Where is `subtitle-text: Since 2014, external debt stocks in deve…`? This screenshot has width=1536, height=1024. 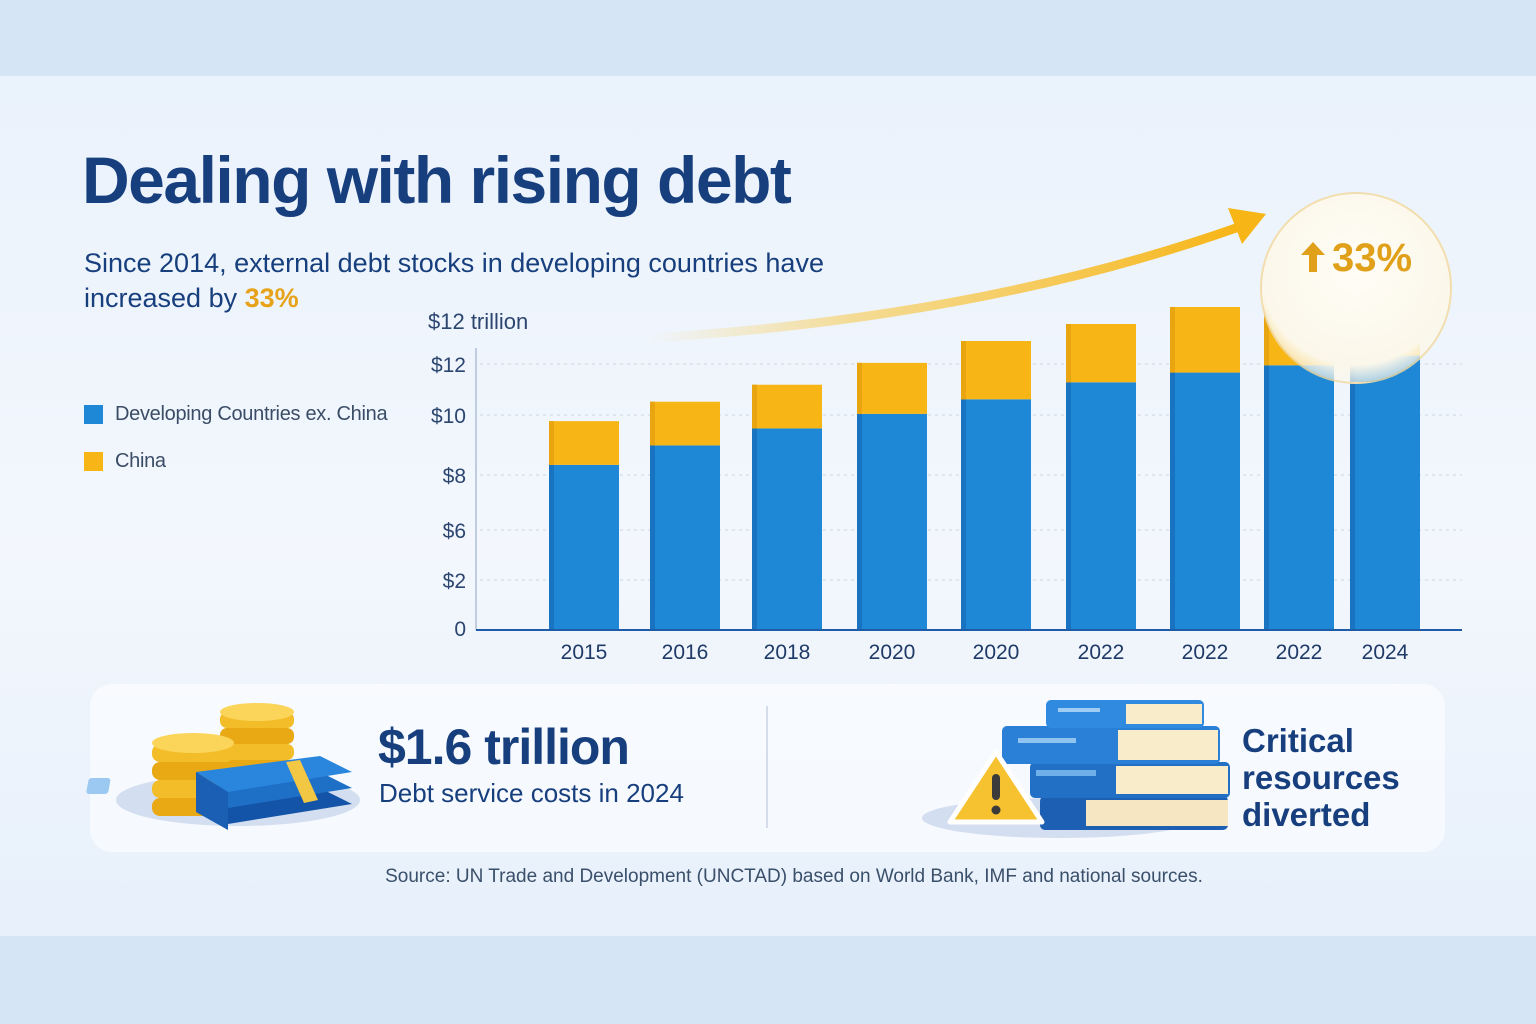
subtitle-text: Since 2014, external debt stocks in deve… is located at coordinates (454, 280).